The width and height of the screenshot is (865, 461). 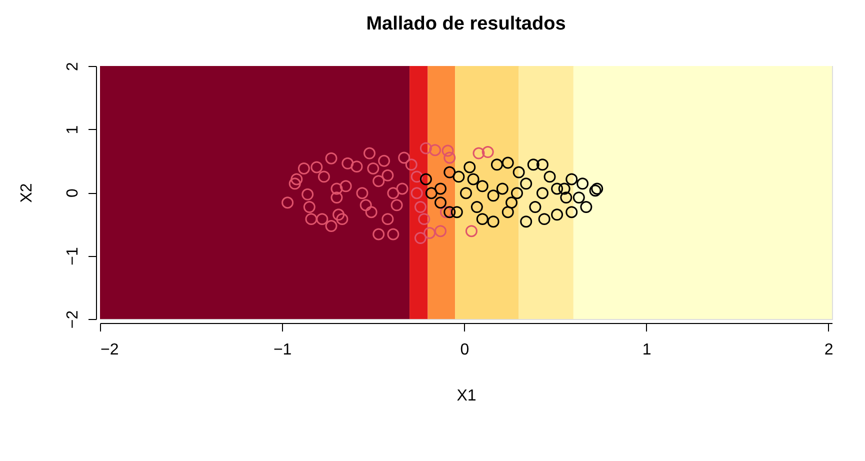 What do you see at coordinates (466, 24) in the screenshot?
I see `chart-title: Mallado de resultados` at bounding box center [466, 24].